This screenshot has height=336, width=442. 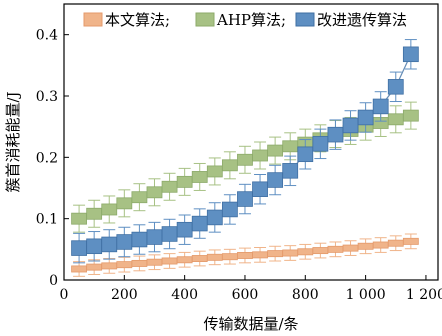 I want to click on y-tick-label: 0.3, so click(x=47, y=97).